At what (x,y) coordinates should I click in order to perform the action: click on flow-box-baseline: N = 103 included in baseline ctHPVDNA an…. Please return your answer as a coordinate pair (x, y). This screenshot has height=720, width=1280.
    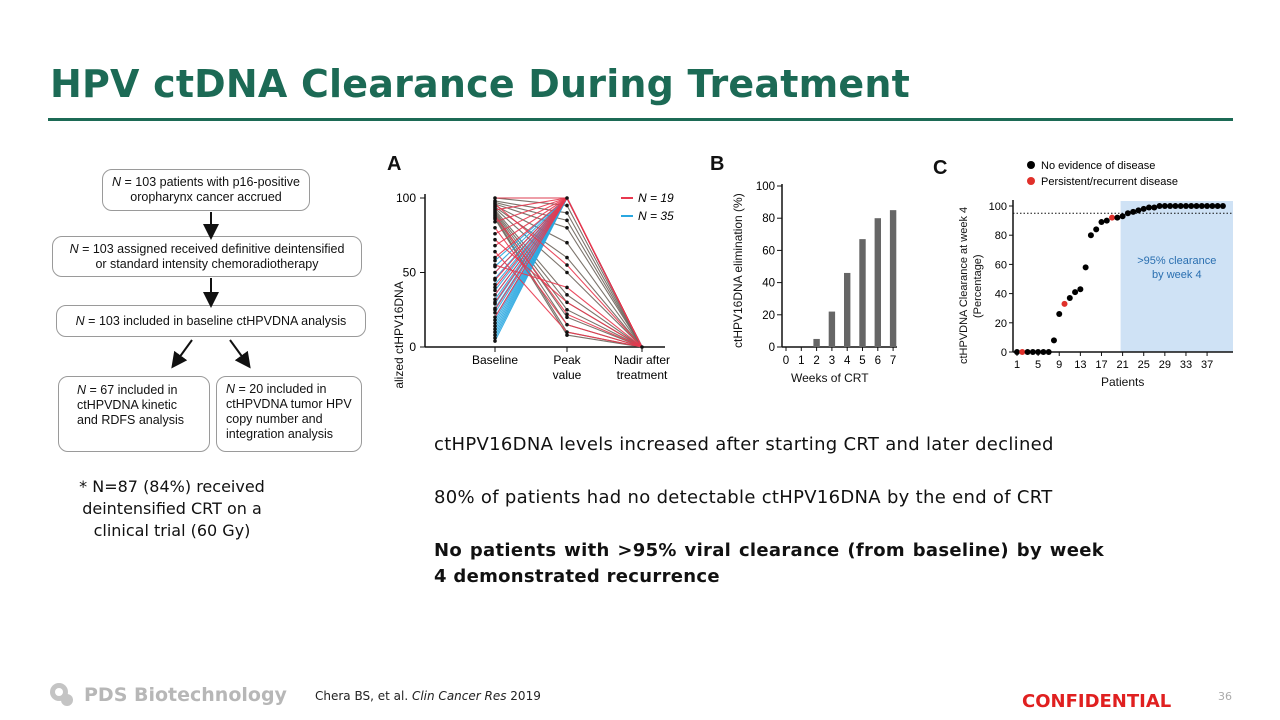
    Looking at the image, I should click on (211, 321).